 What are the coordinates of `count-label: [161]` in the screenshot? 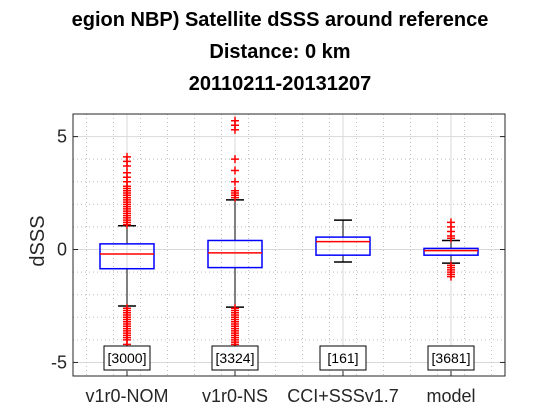 It's located at (342, 358).